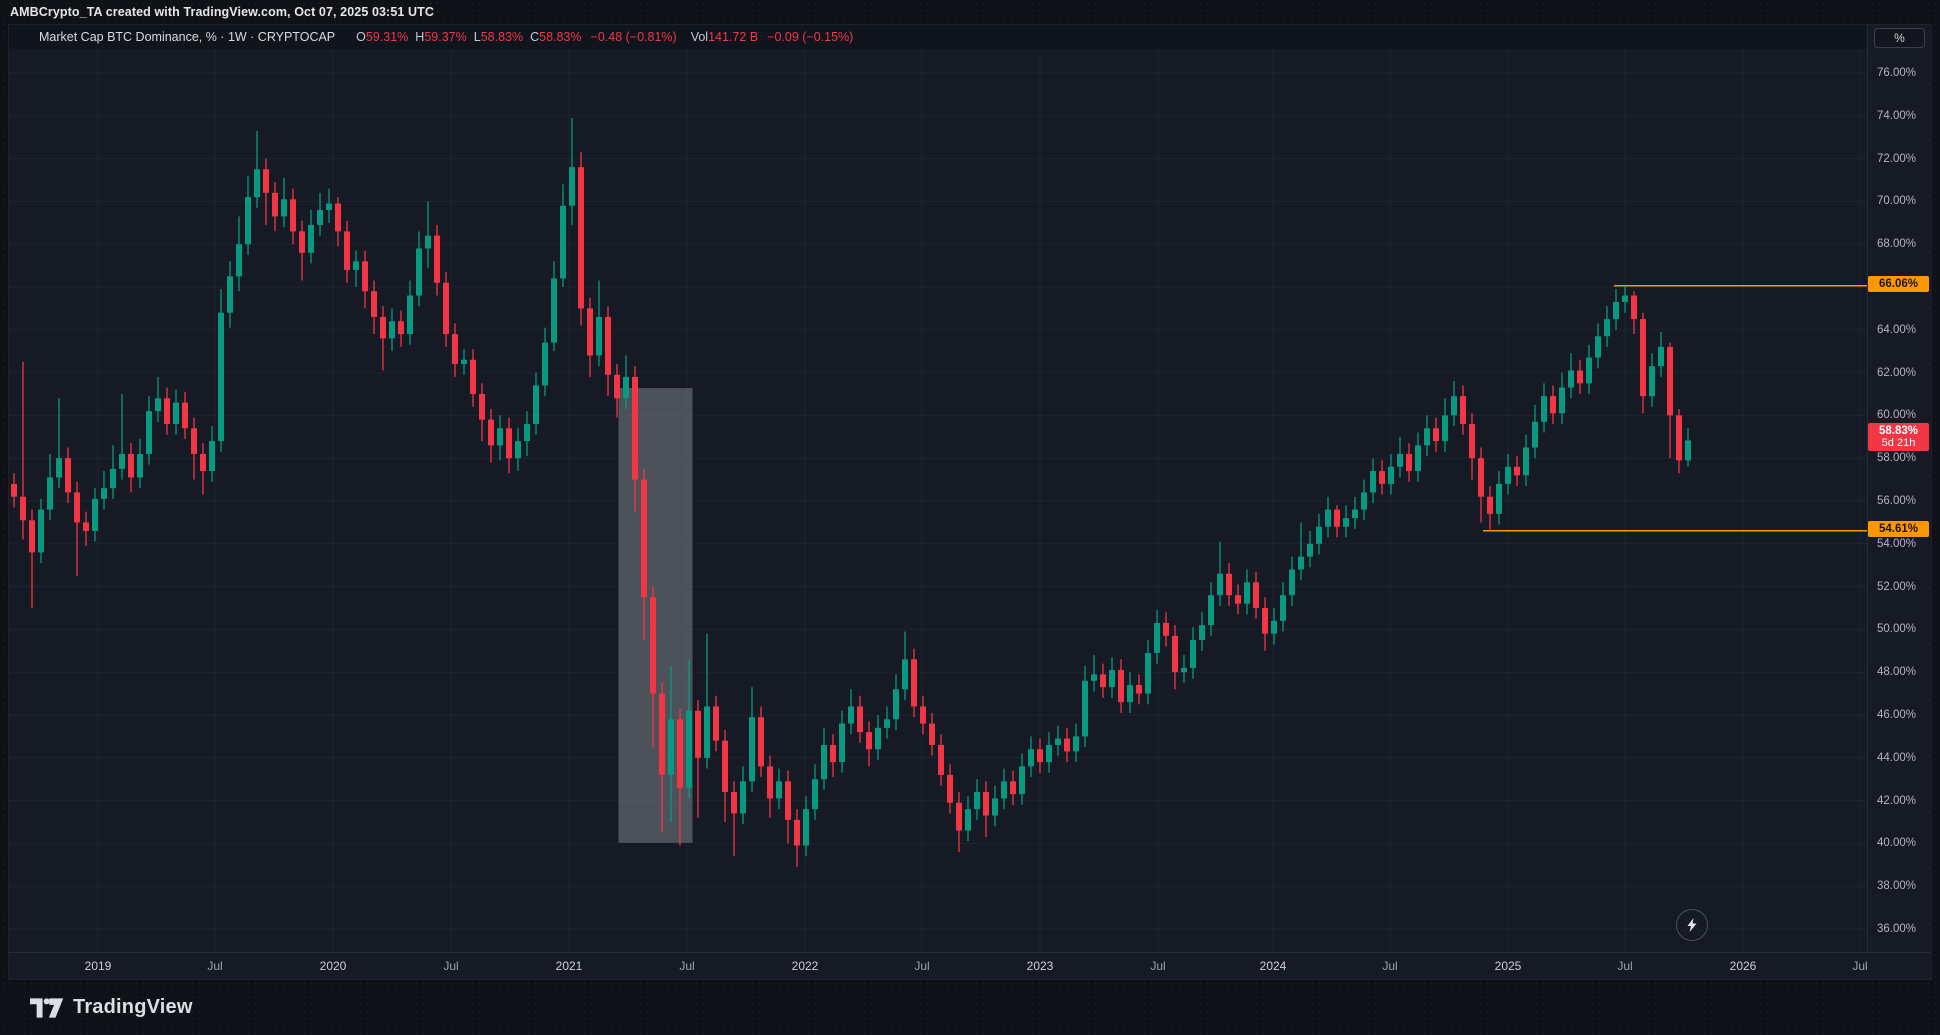  What do you see at coordinates (1897, 800) in the screenshot?
I see `price-tick: 42.00%` at bounding box center [1897, 800].